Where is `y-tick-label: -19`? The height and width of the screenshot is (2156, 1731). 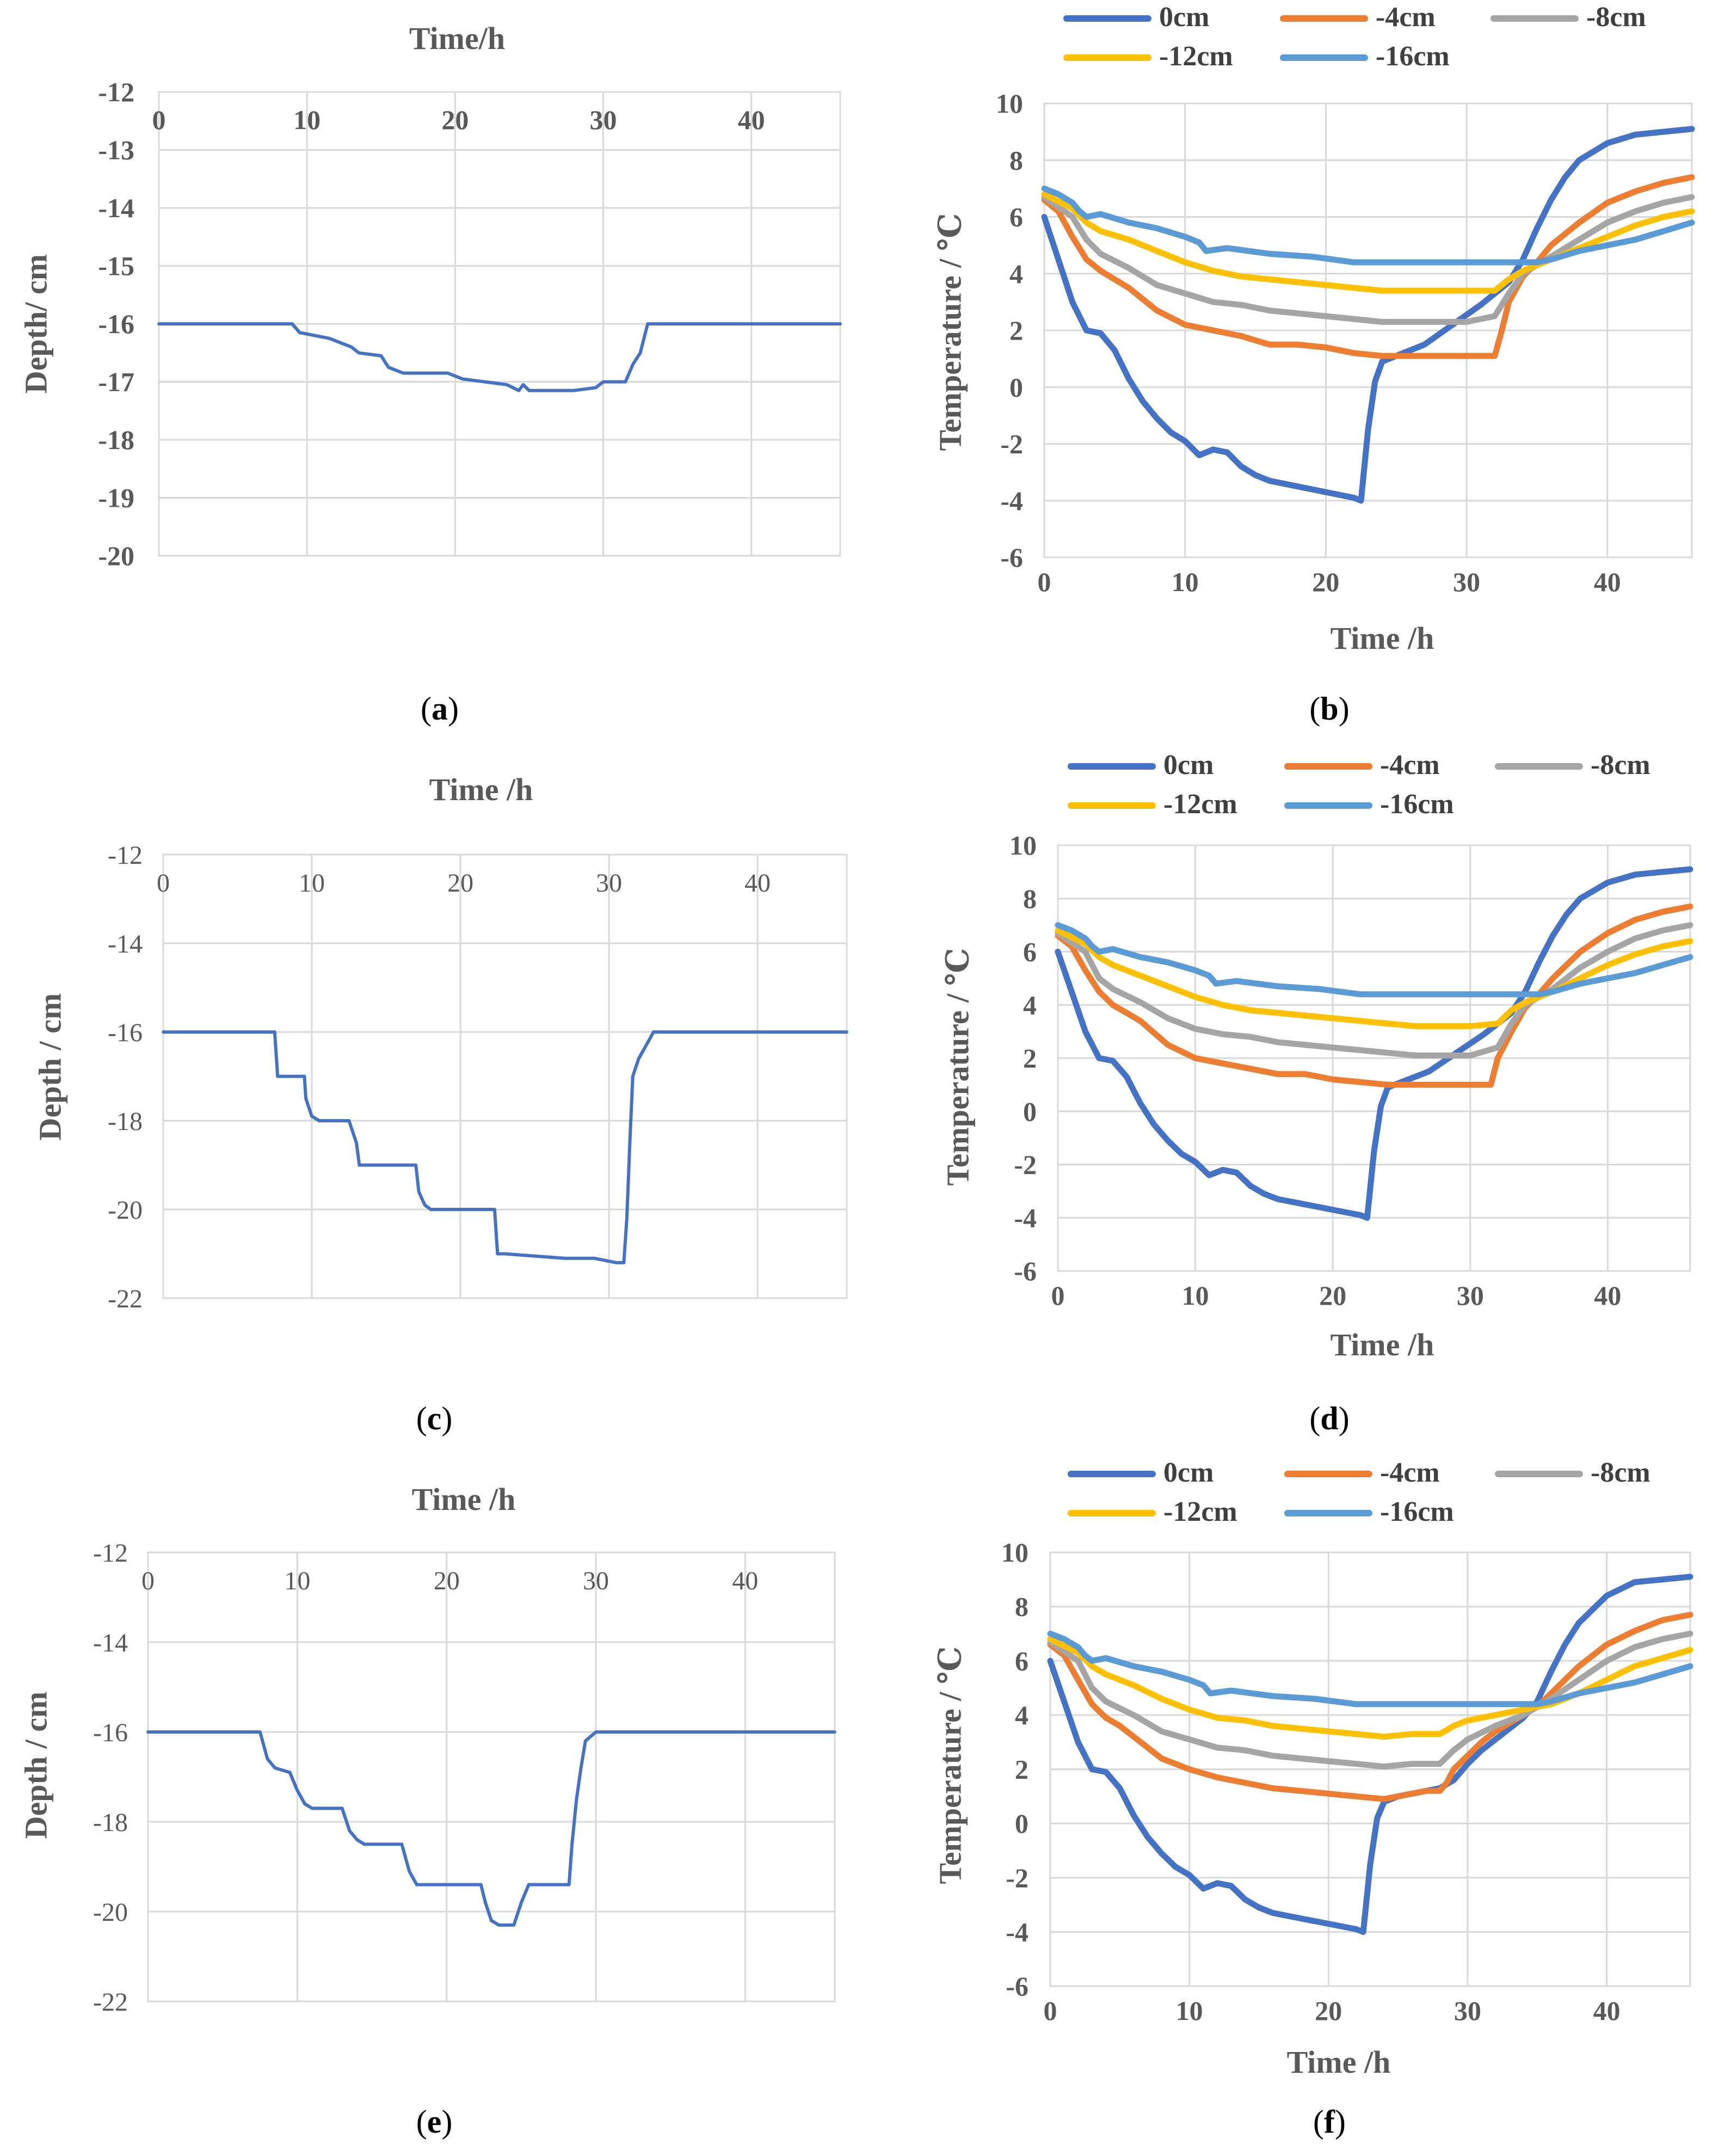 y-tick-label: -19 is located at coordinates (116, 498).